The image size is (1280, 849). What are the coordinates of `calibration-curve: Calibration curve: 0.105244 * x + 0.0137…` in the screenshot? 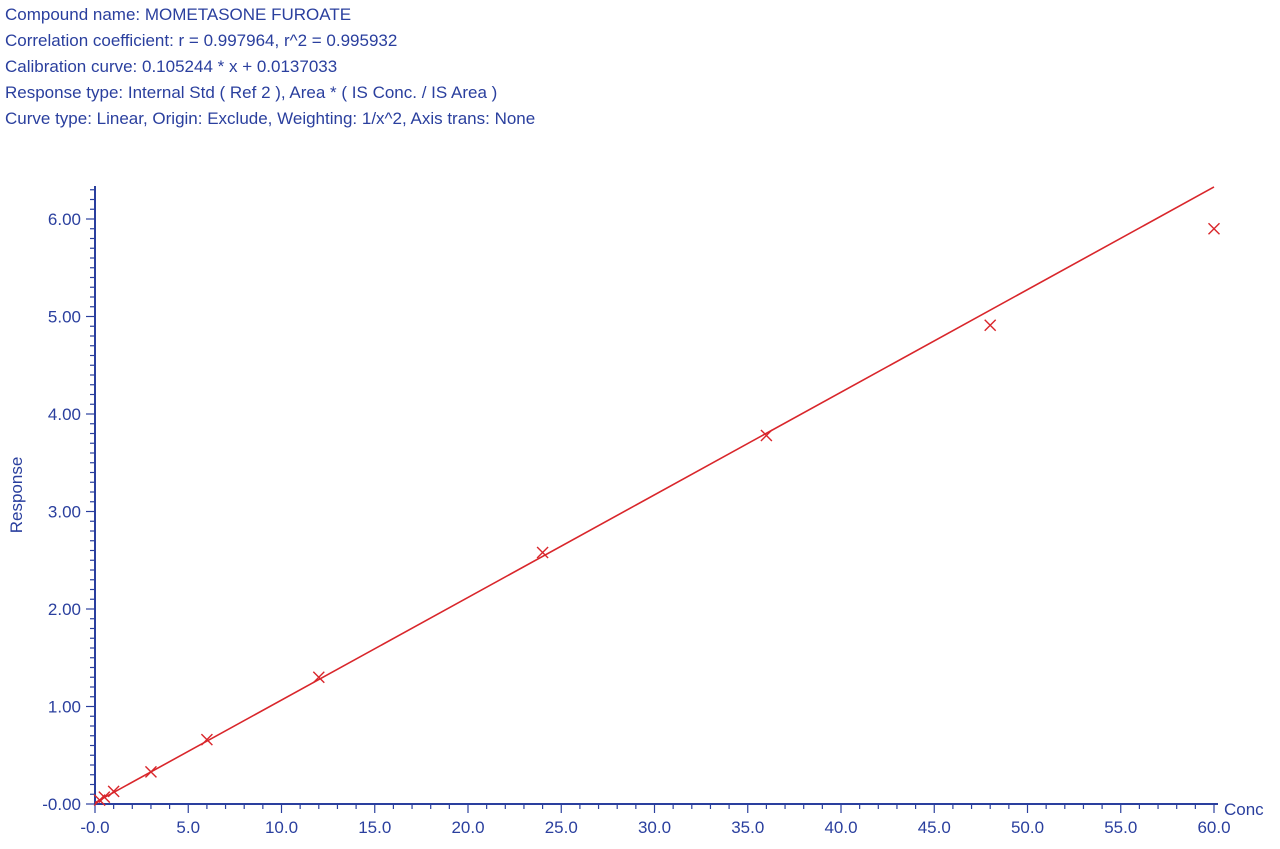 It's located at (171, 66).